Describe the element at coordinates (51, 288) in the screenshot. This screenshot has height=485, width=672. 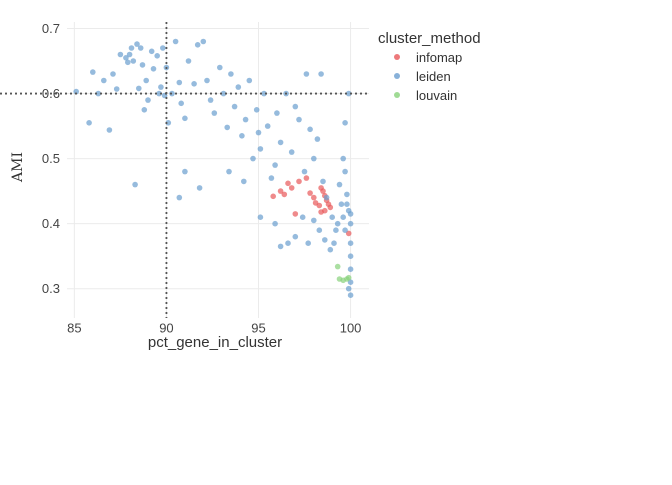
I see `y-tick-label: 0.3` at that location.